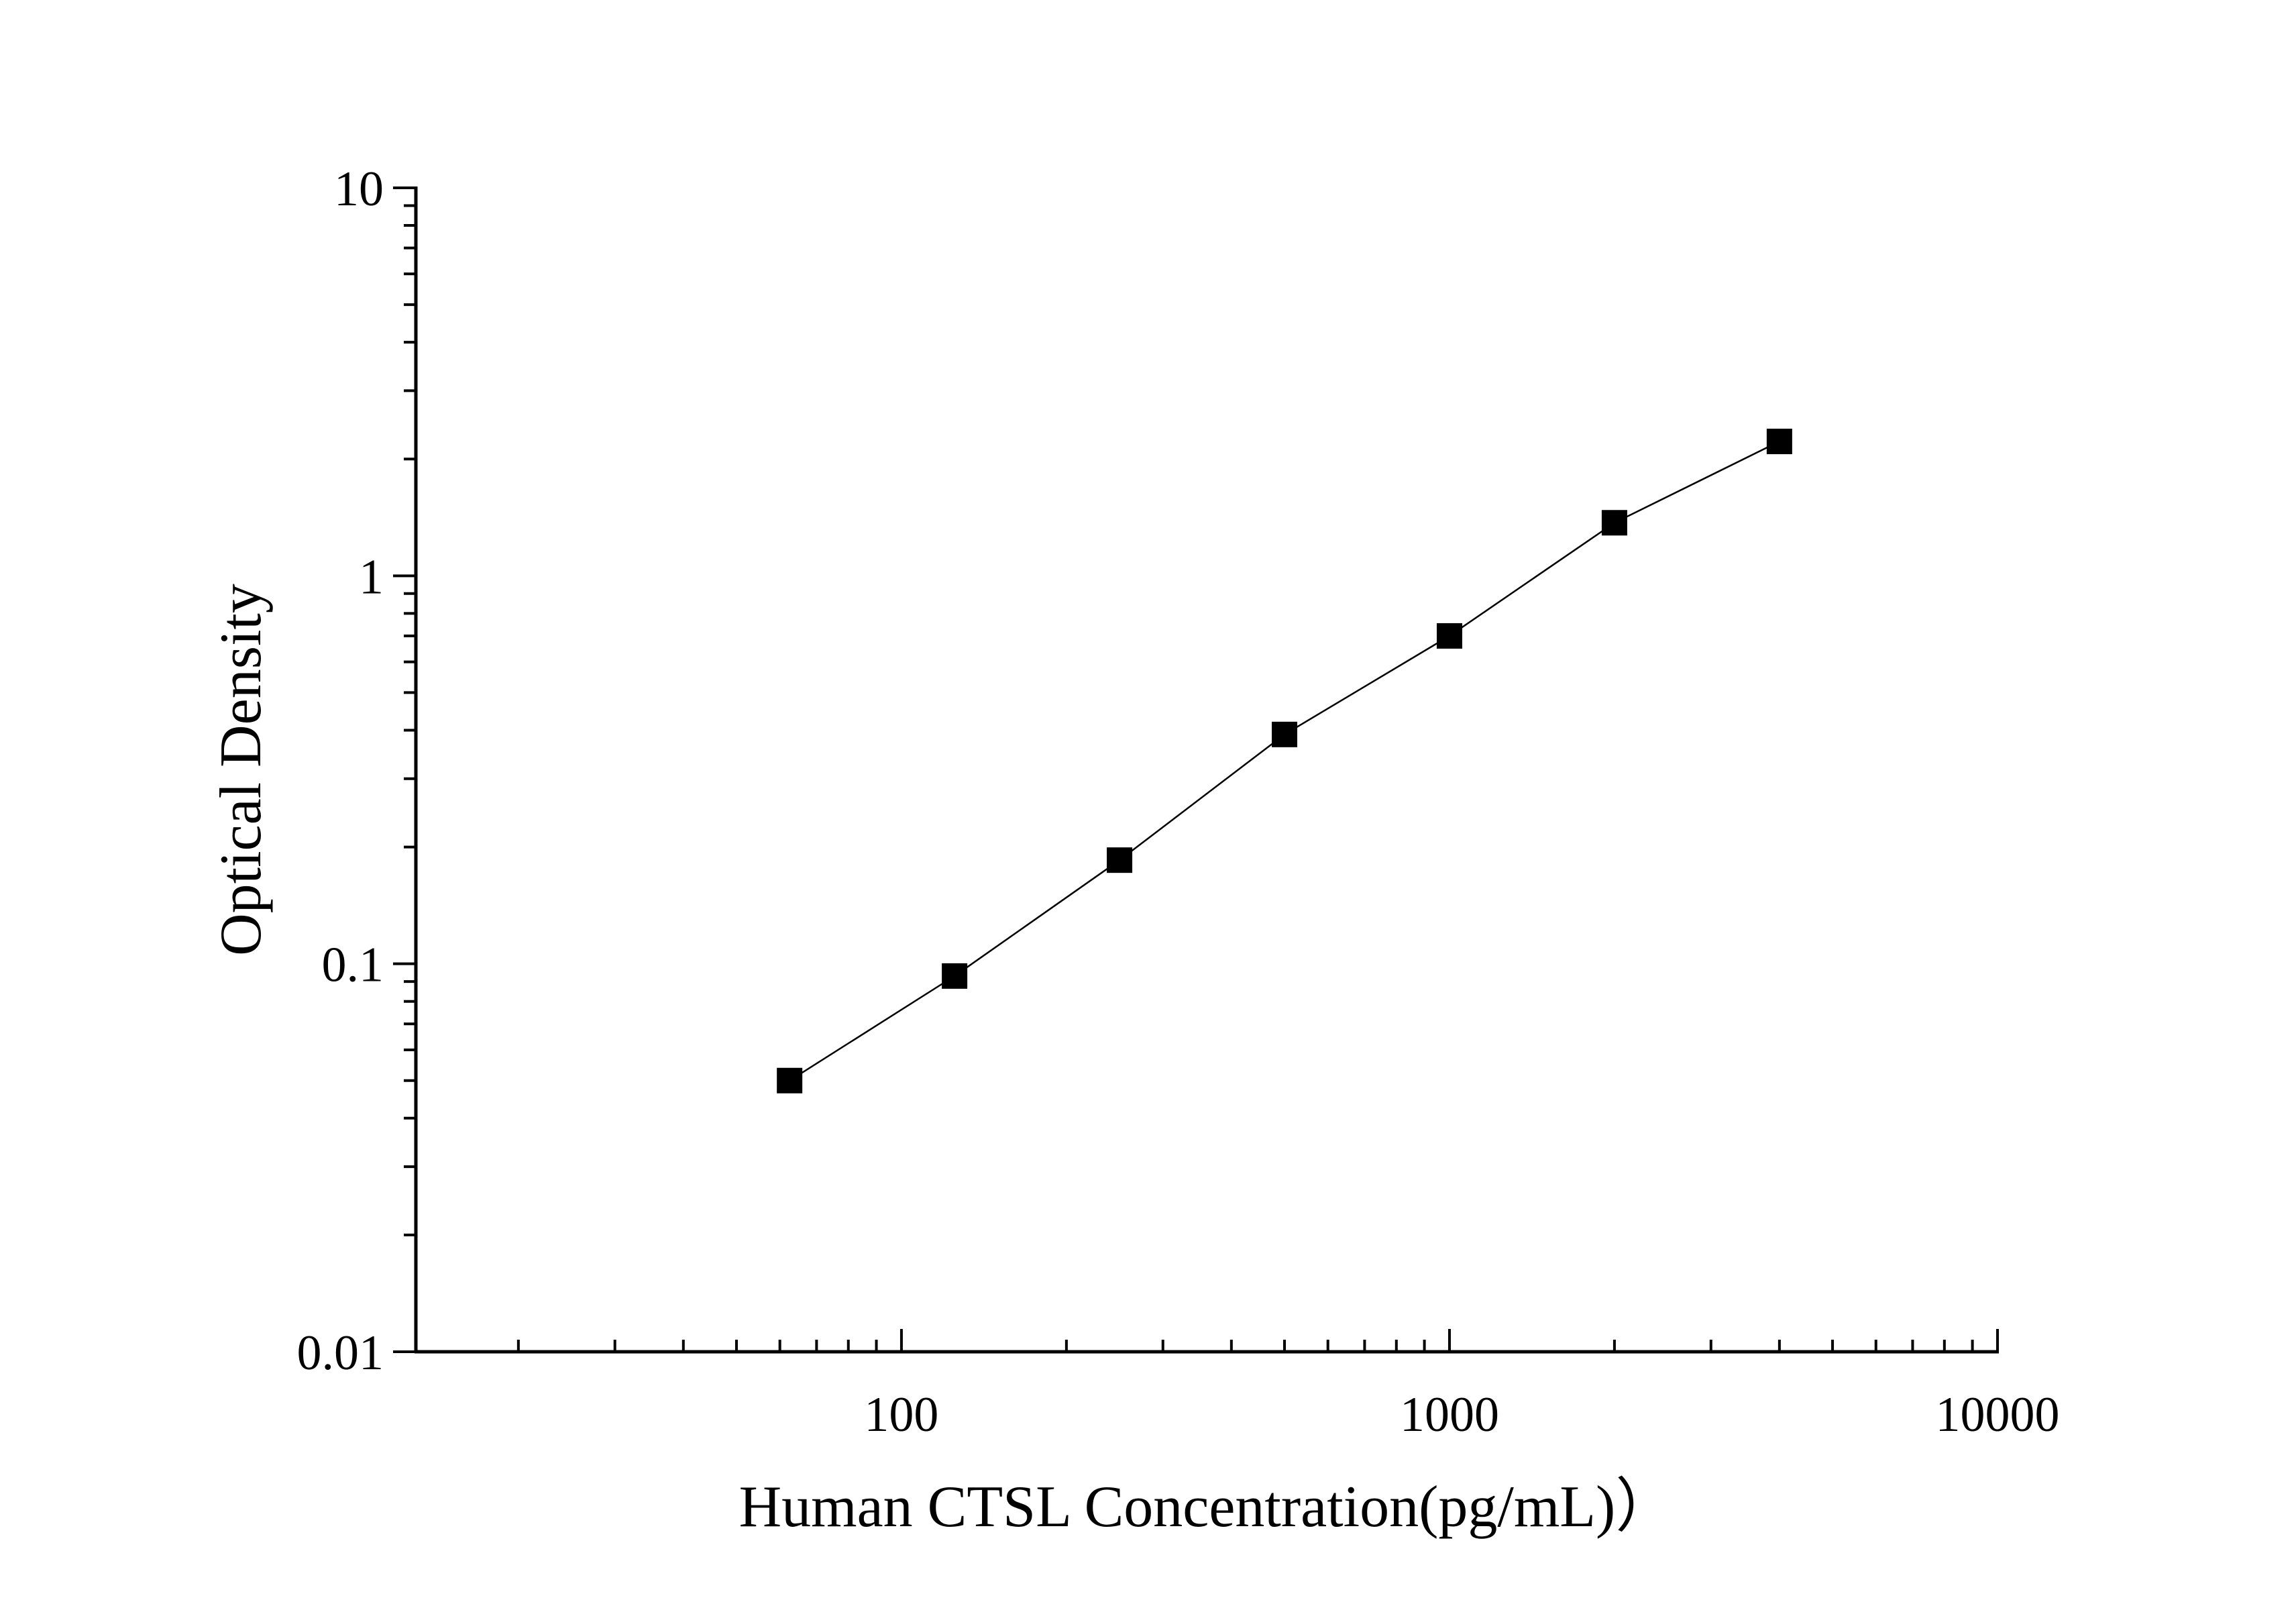 This screenshot has width=2296, height=1604. Describe the element at coordinates (340, 1353) in the screenshot. I see `y-tick-label: 0.01` at that location.